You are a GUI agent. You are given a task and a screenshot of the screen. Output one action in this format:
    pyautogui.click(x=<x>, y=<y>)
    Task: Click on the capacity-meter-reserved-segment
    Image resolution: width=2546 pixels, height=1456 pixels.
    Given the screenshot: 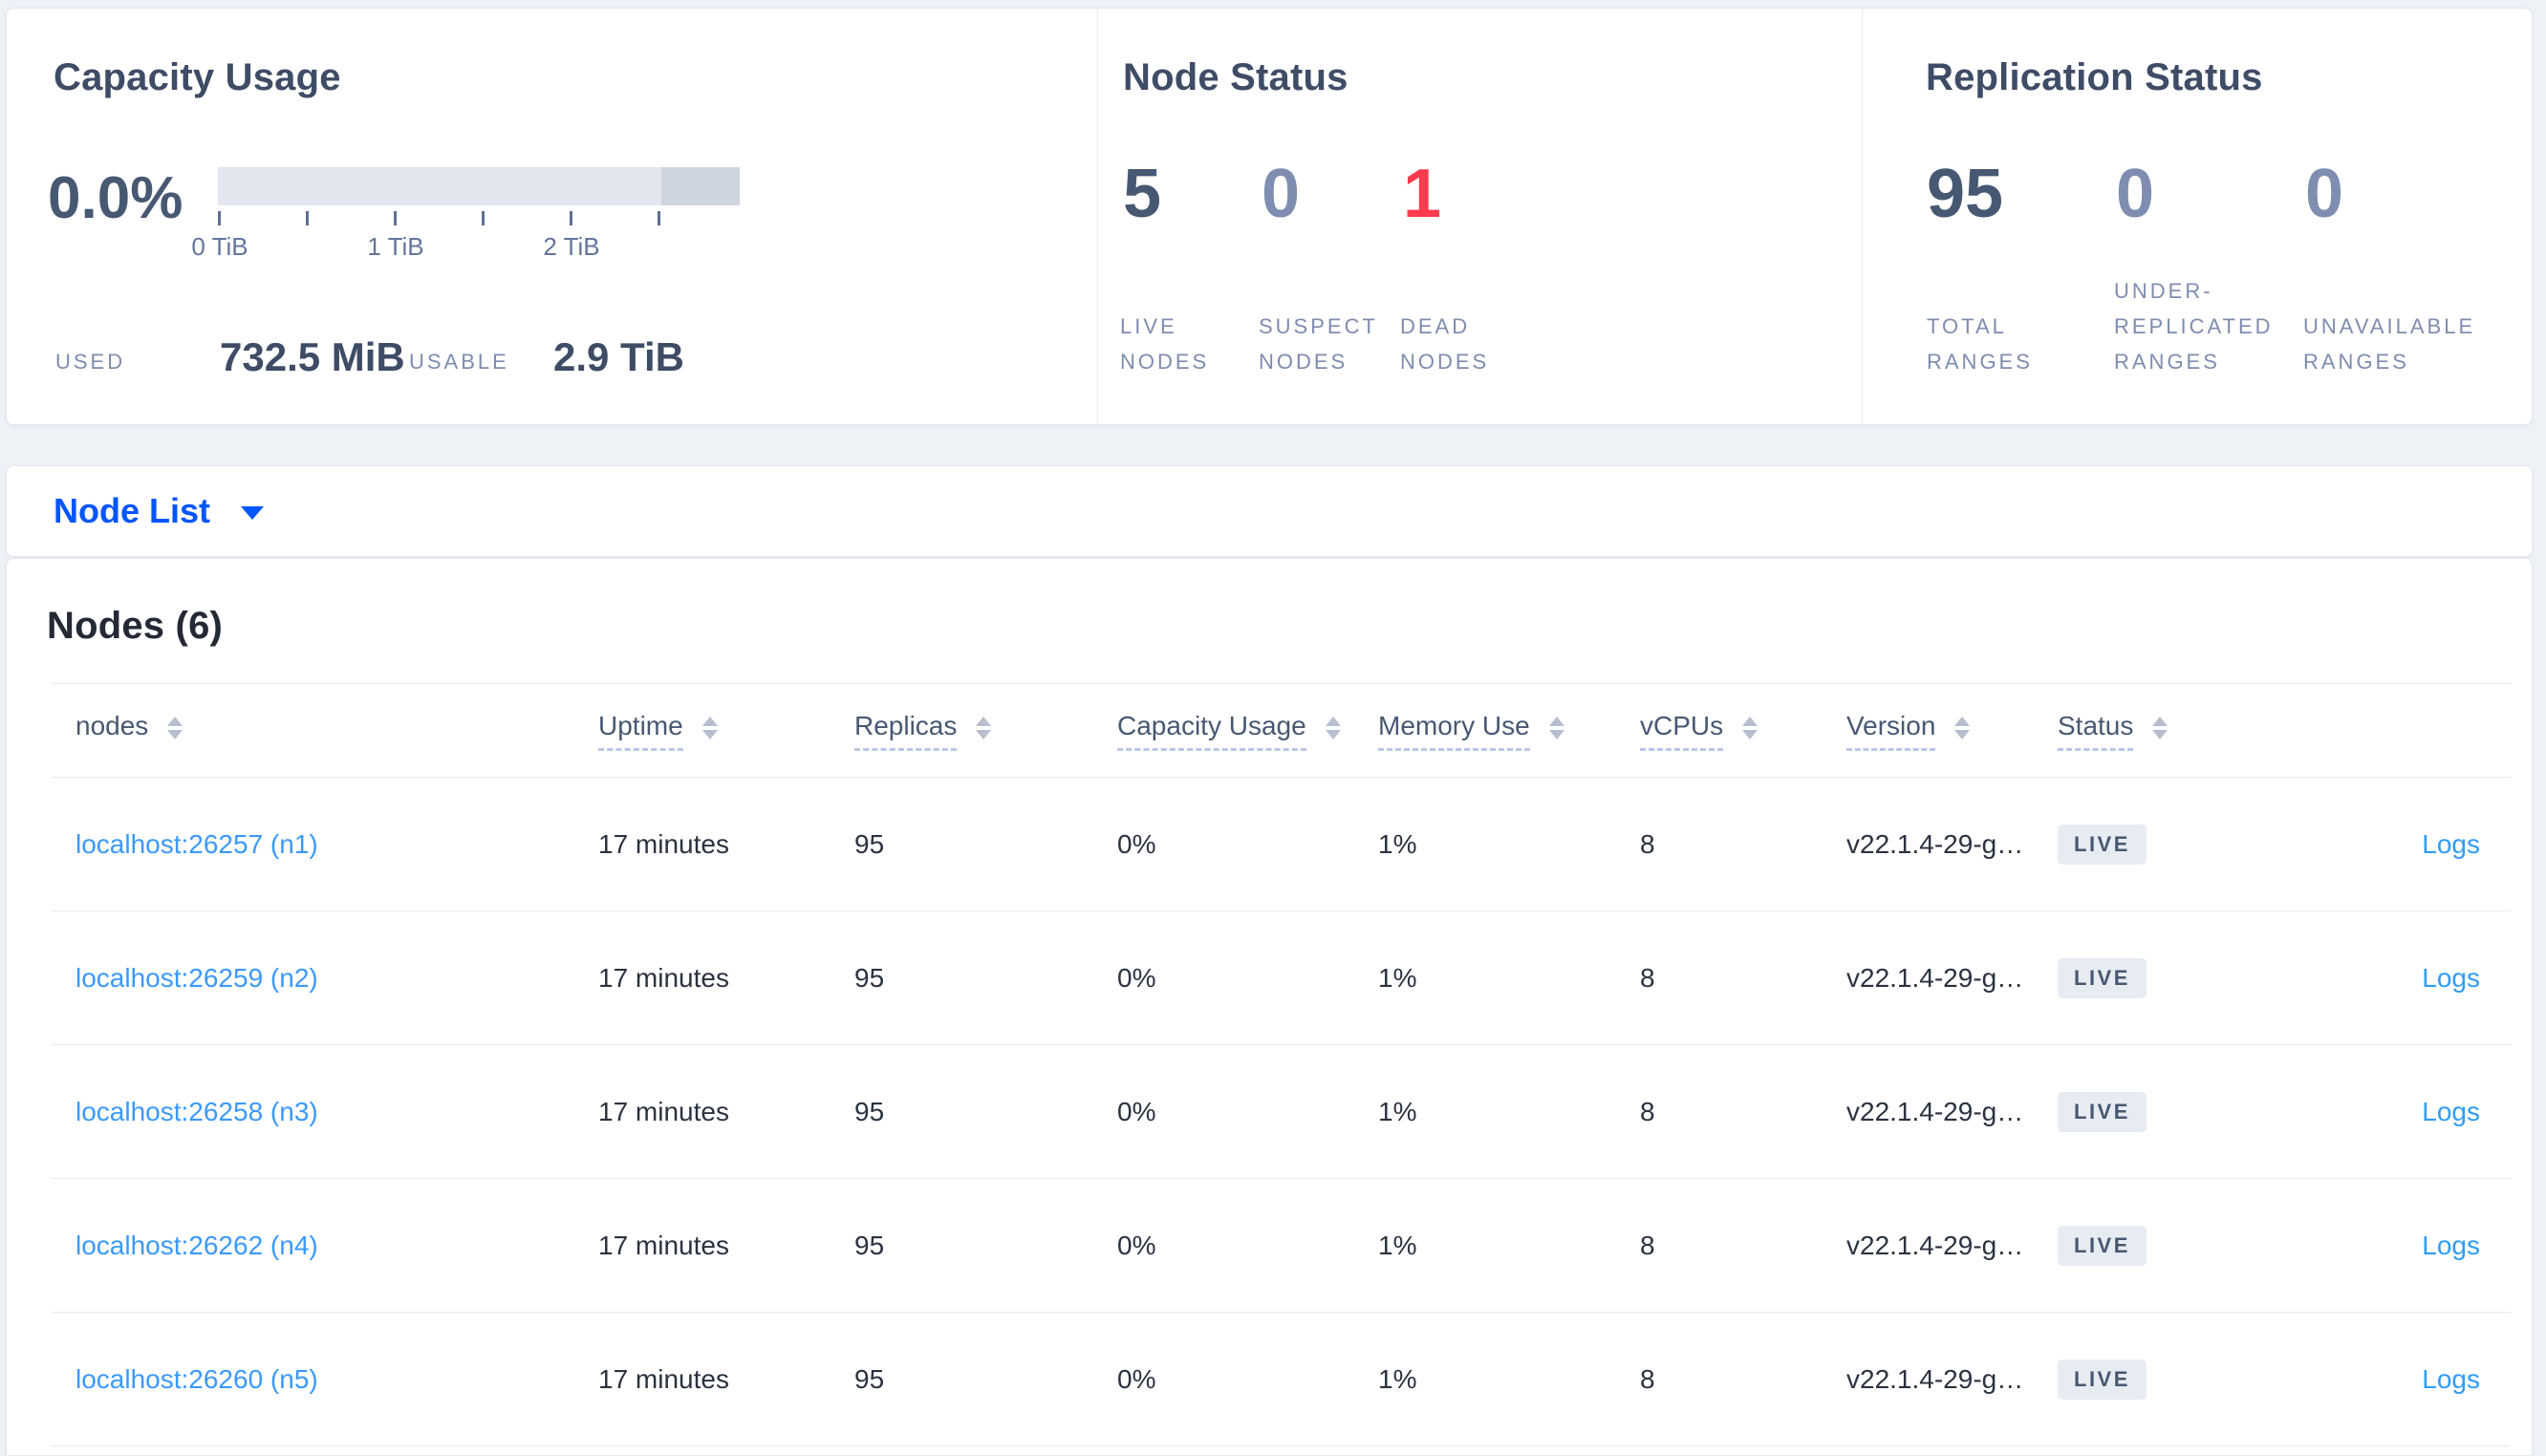 What is the action you would take?
    pyautogui.click(x=700, y=186)
    